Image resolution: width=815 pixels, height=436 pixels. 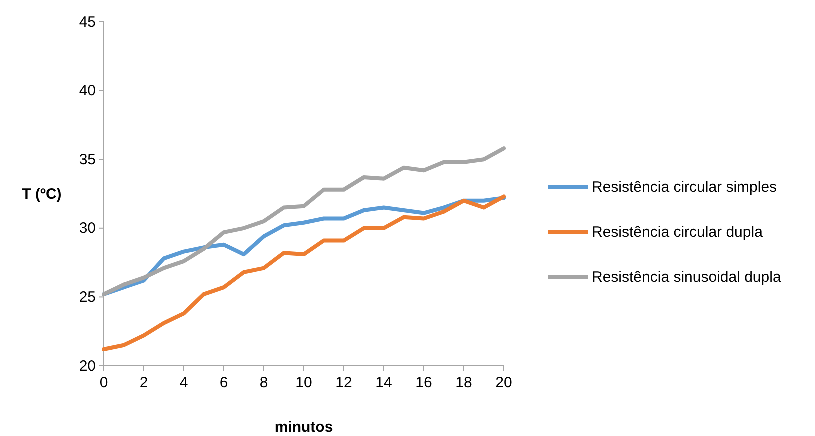 What do you see at coordinates (224, 383) in the screenshot?
I see `x-tick-label: 6` at bounding box center [224, 383].